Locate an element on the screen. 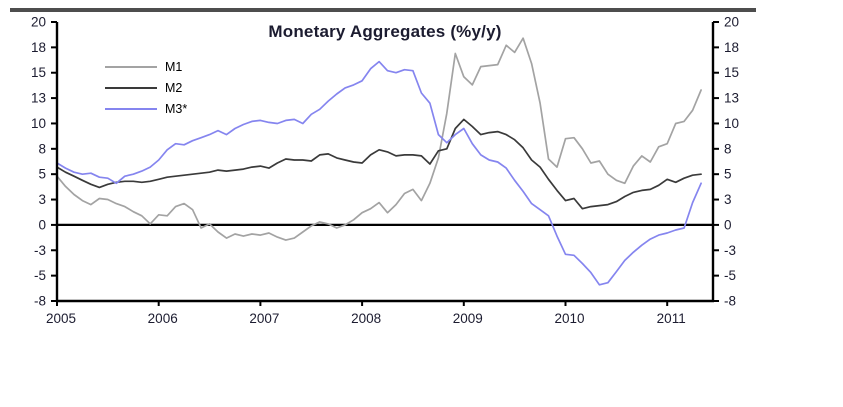 Image resolution: width=843 pixels, height=407 pixels. y-tick-label-left: -8 is located at coordinates (40, 301).